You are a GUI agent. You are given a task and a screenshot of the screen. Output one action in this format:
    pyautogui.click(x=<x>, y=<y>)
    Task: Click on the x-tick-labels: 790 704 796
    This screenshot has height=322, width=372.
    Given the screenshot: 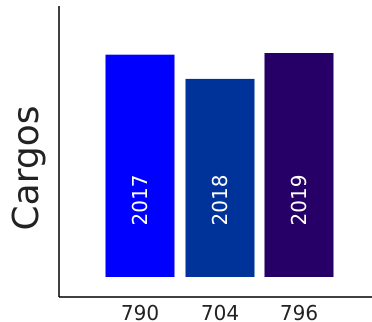 What is the action you would take?
    pyautogui.click(x=219, y=311)
    